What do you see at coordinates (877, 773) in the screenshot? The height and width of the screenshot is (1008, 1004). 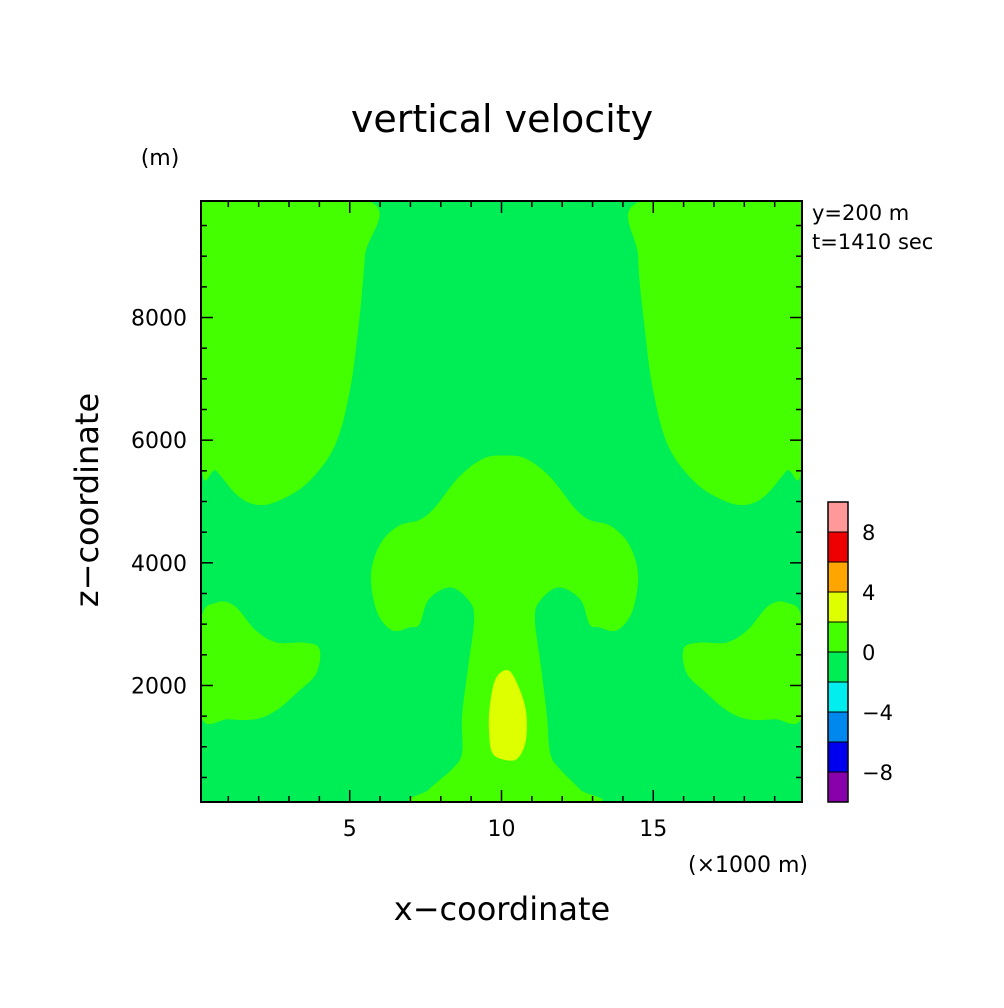 I see `colorbar-tick-label: −8` at bounding box center [877, 773].